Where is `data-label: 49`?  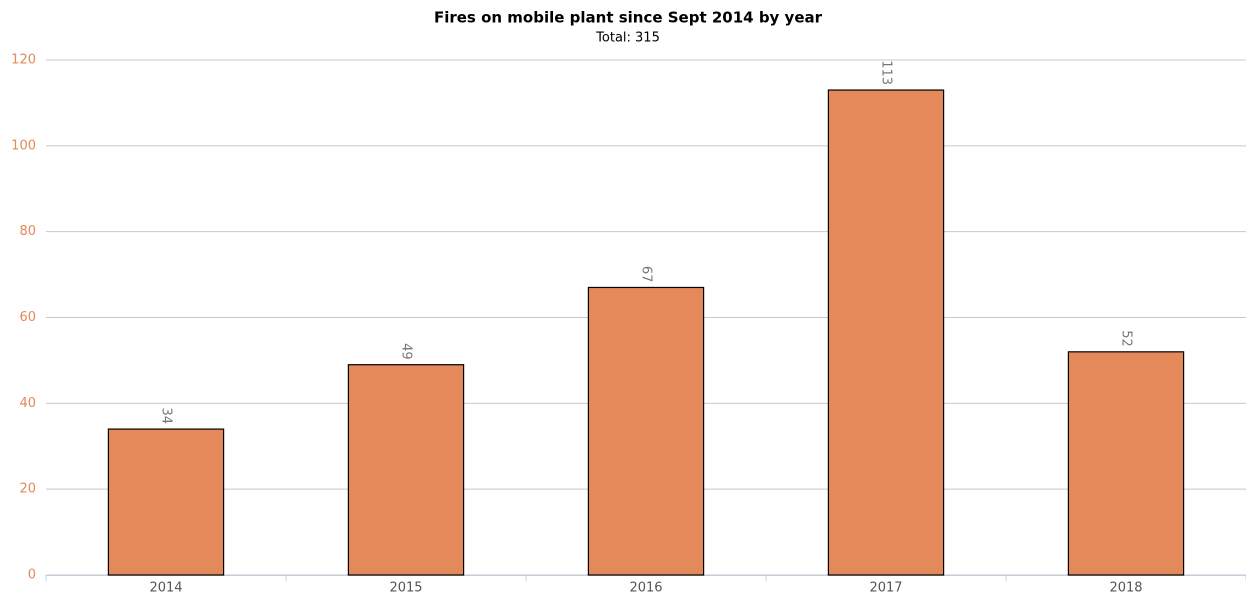
data-label: 49 is located at coordinates (406, 351).